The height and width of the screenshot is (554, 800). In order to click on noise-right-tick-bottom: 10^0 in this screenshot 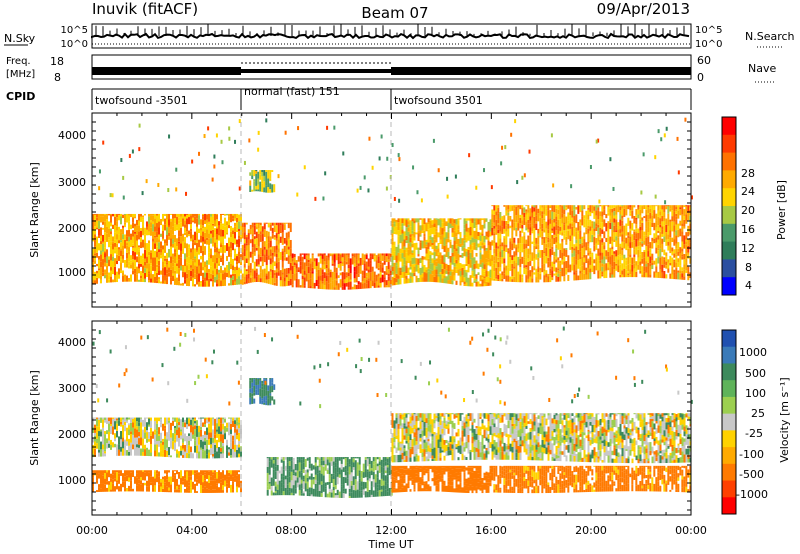, I will do `click(708, 44)`.